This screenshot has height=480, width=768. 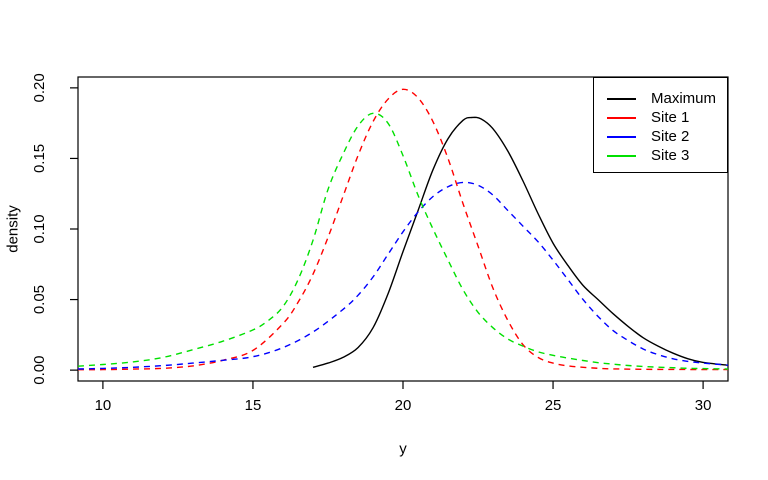 I want to click on x-tick-label: 30, so click(x=703, y=405).